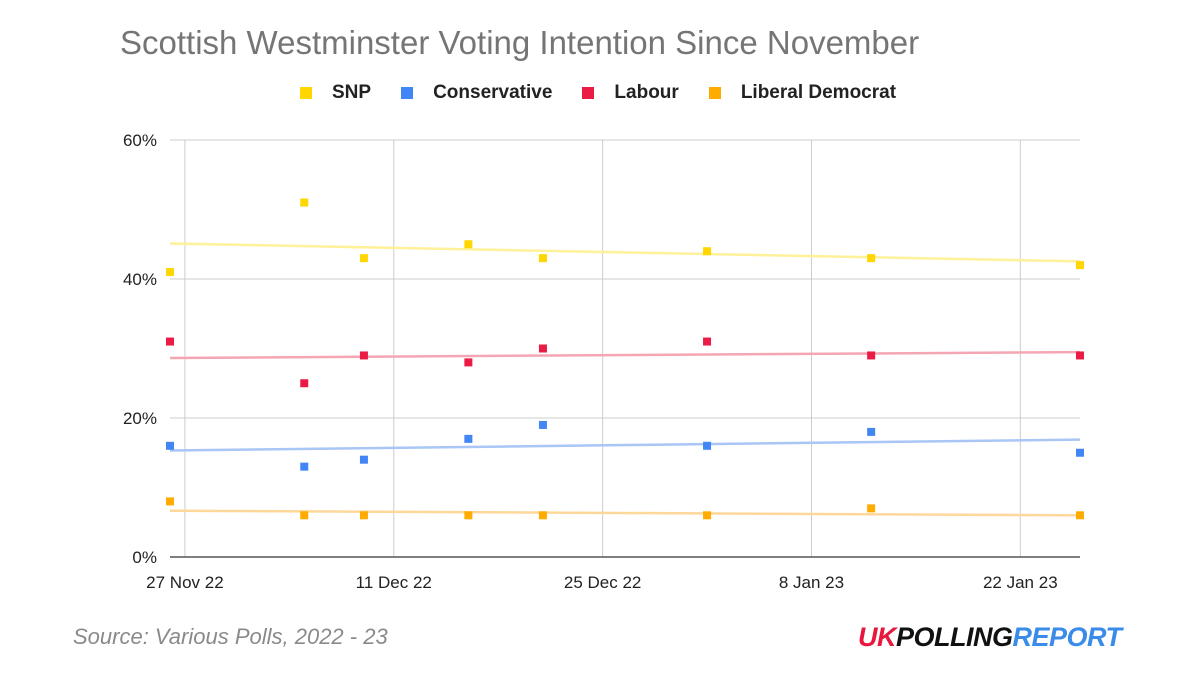  Describe the element at coordinates (714, 93) in the screenshot. I see `legend-swatch-liberal-democrat` at that location.